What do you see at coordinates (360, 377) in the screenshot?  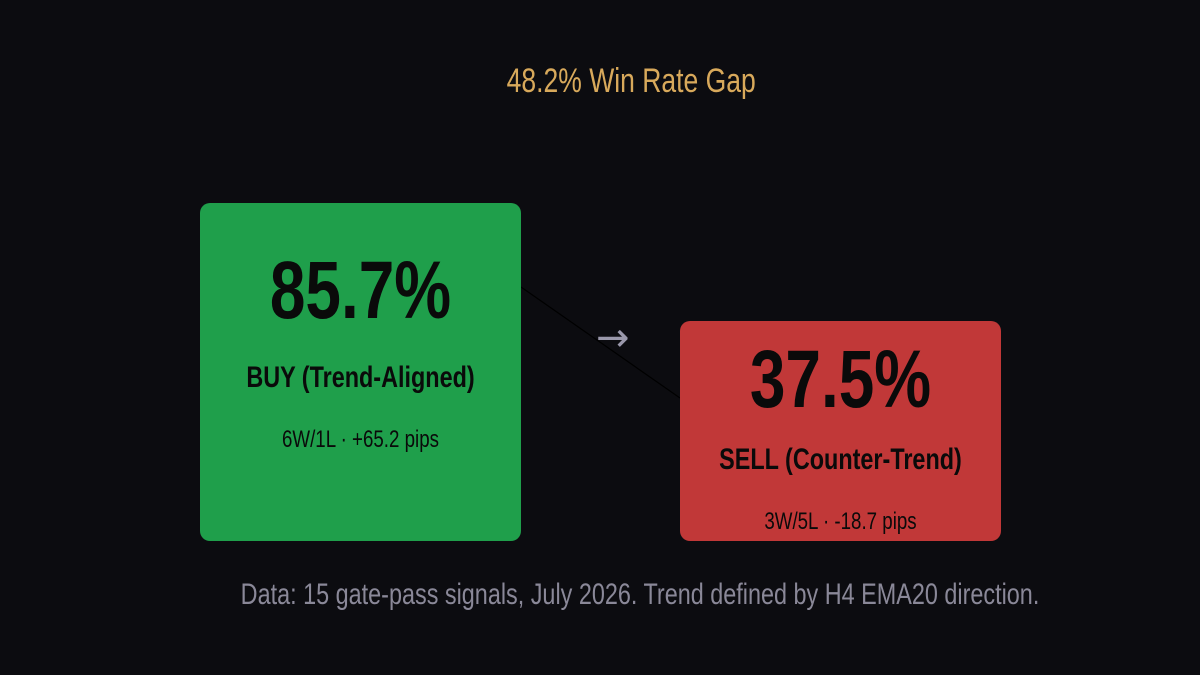 I see `buy-label: BUY (Trend-Aligned)` at bounding box center [360, 377].